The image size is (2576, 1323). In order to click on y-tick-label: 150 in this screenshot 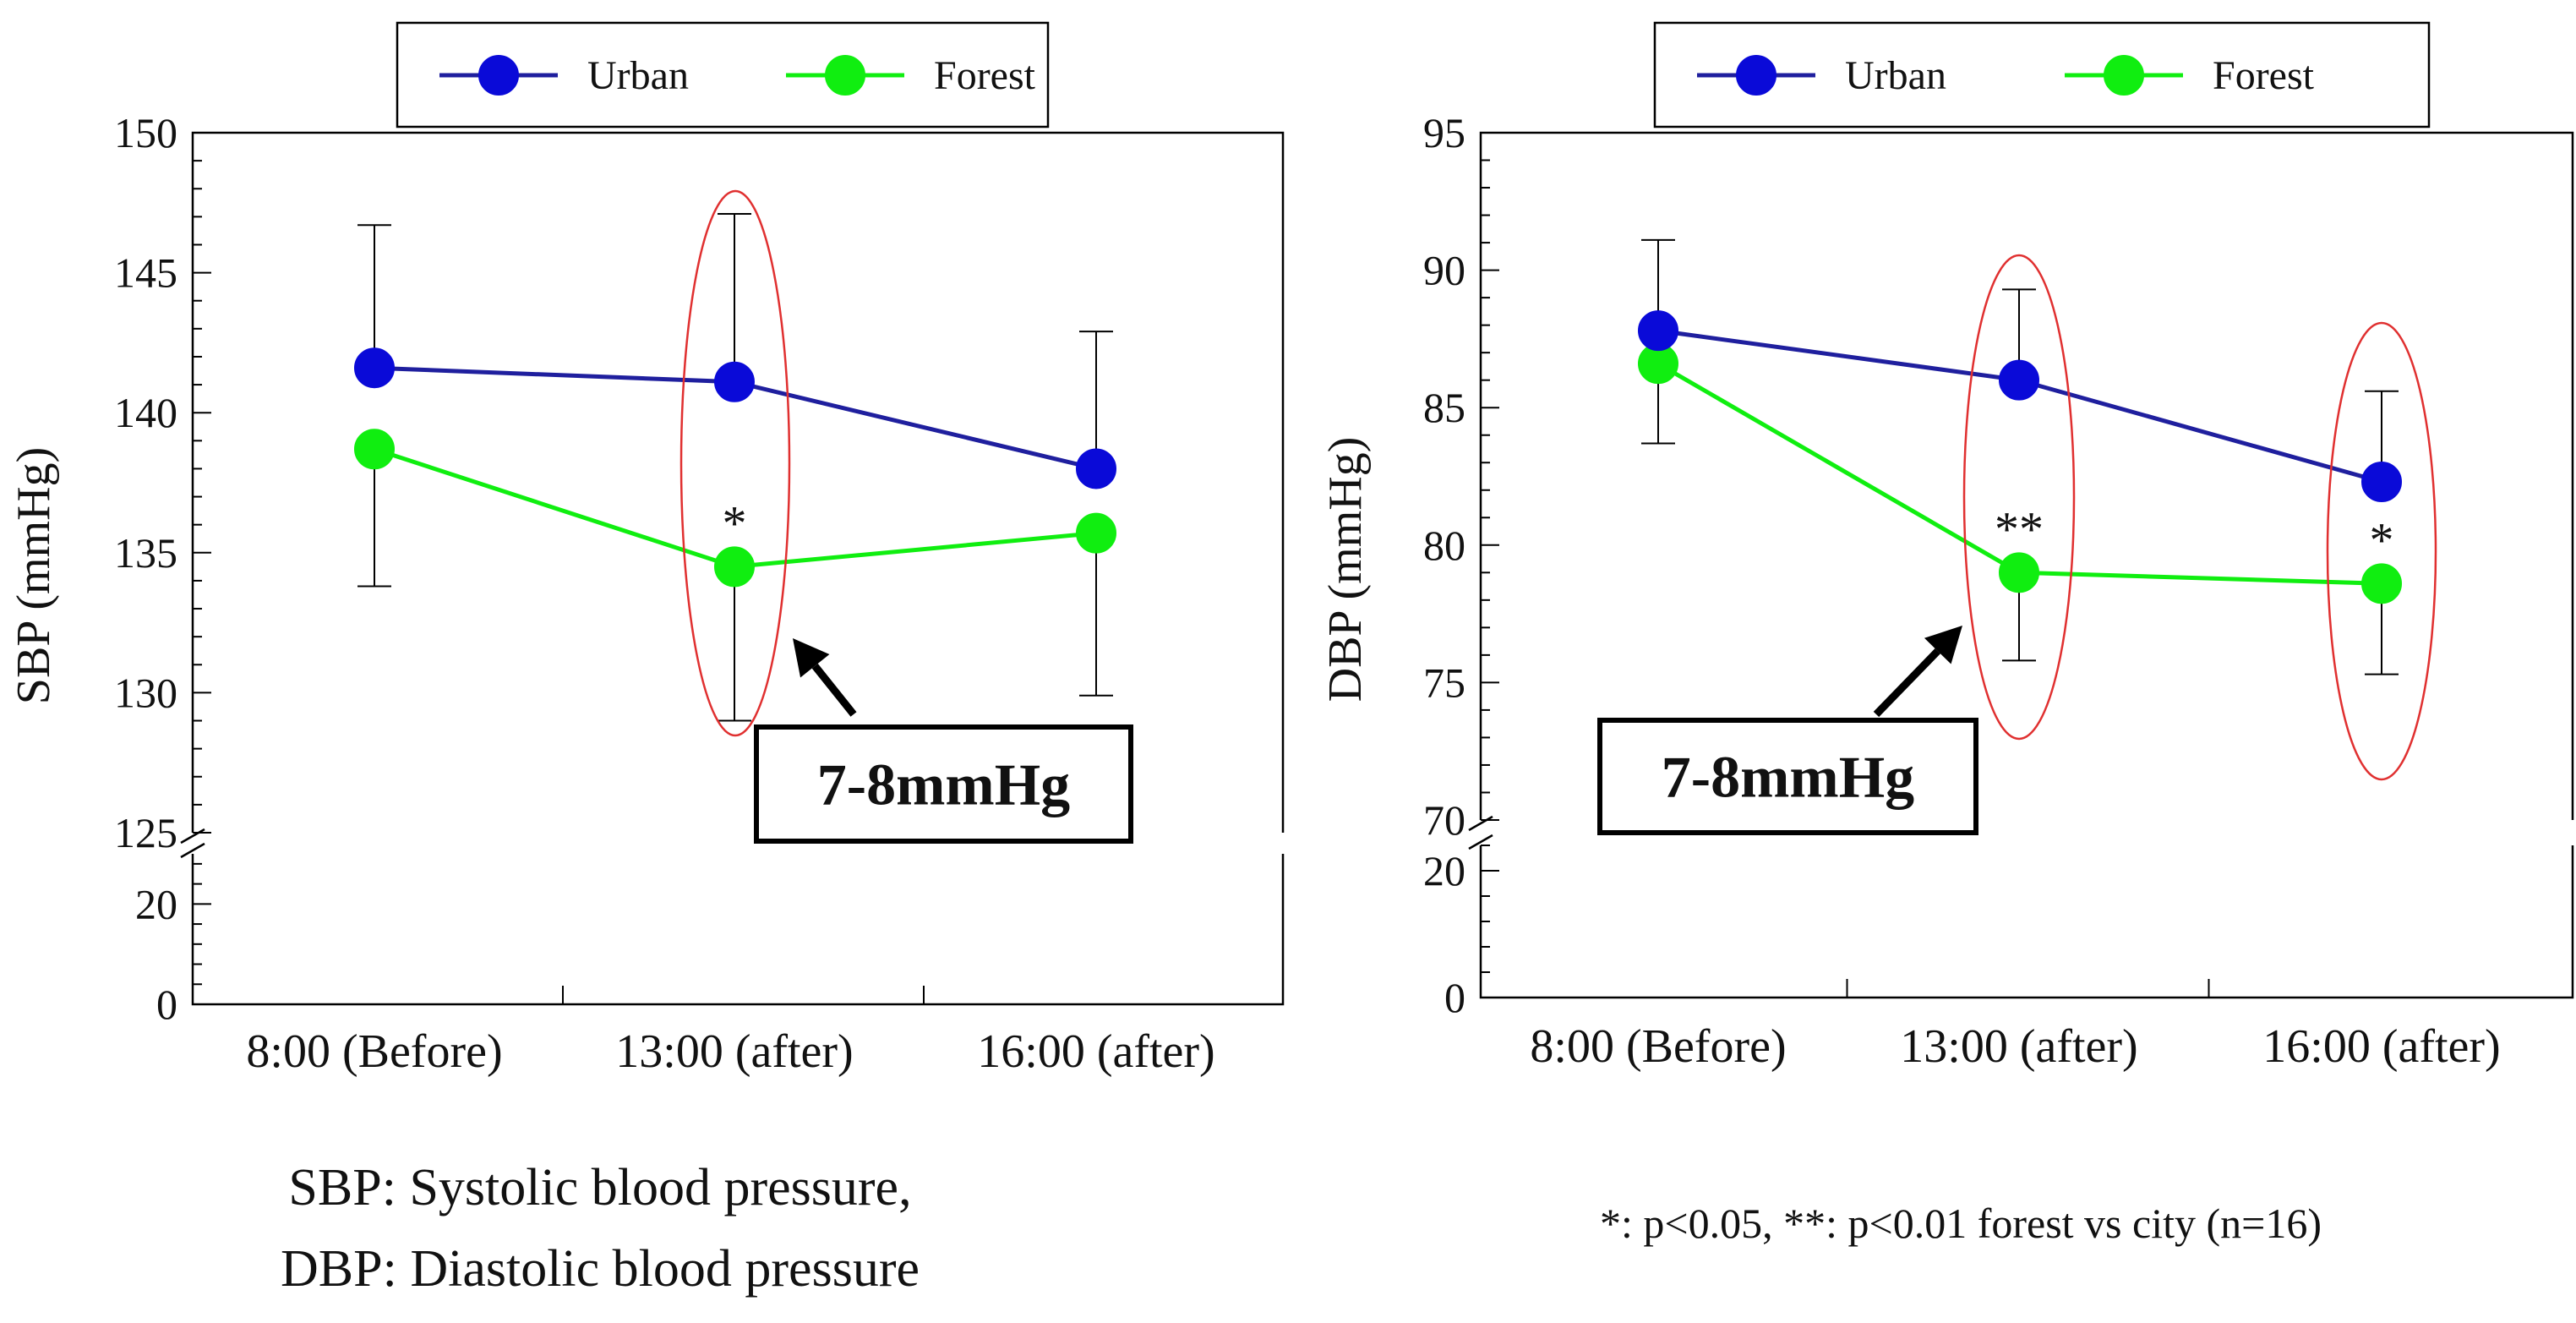, I will do `click(145, 132)`.